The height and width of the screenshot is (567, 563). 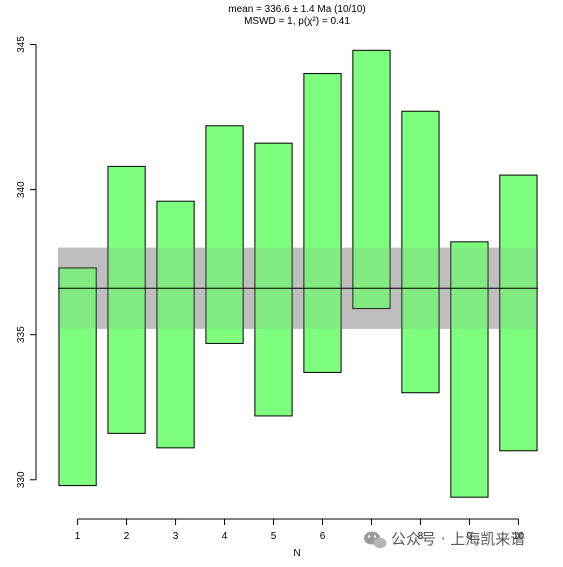 What do you see at coordinates (375, 540) in the screenshot?
I see `wechat-icon` at bounding box center [375, 540].